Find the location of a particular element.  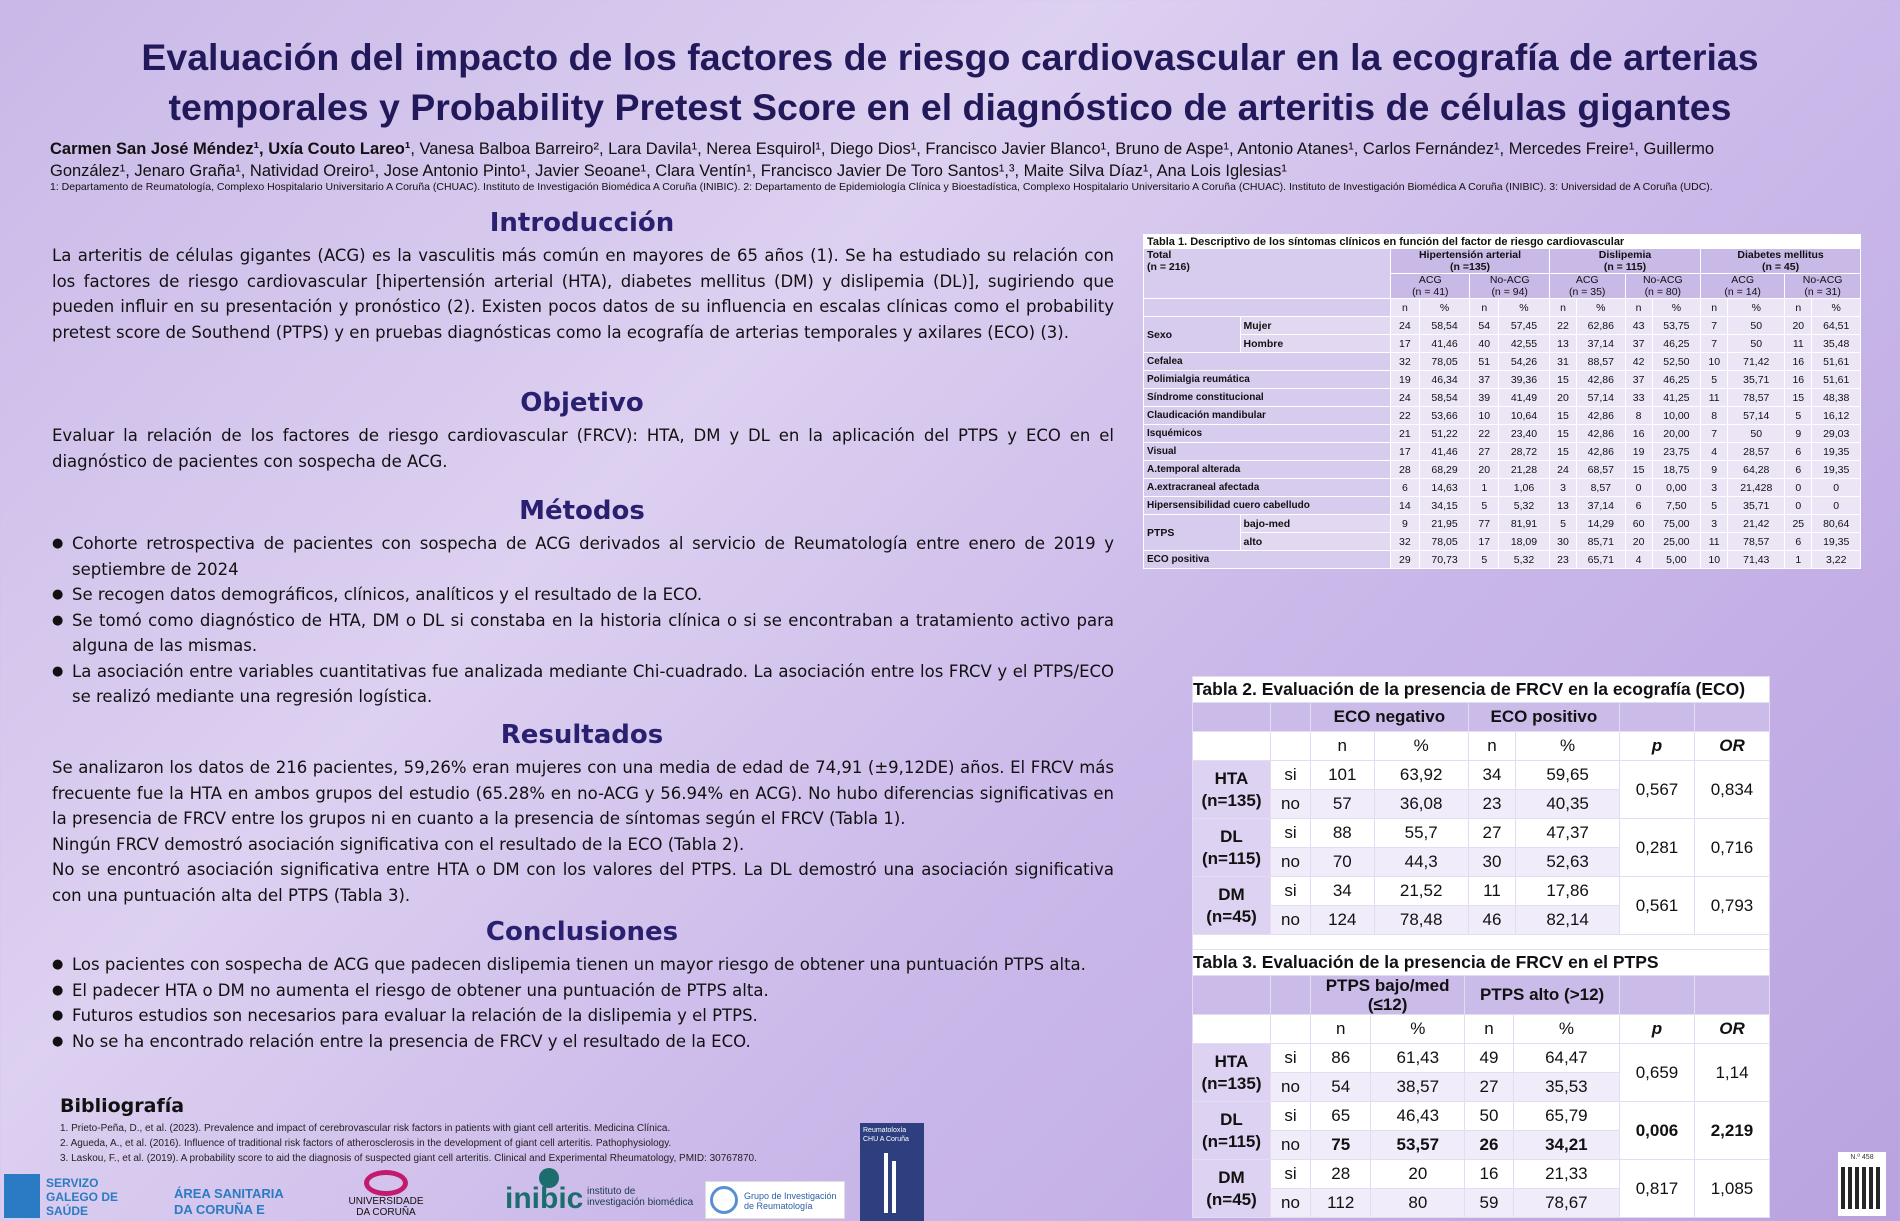

row-label: Visual is located at coordinates (1267, 451).